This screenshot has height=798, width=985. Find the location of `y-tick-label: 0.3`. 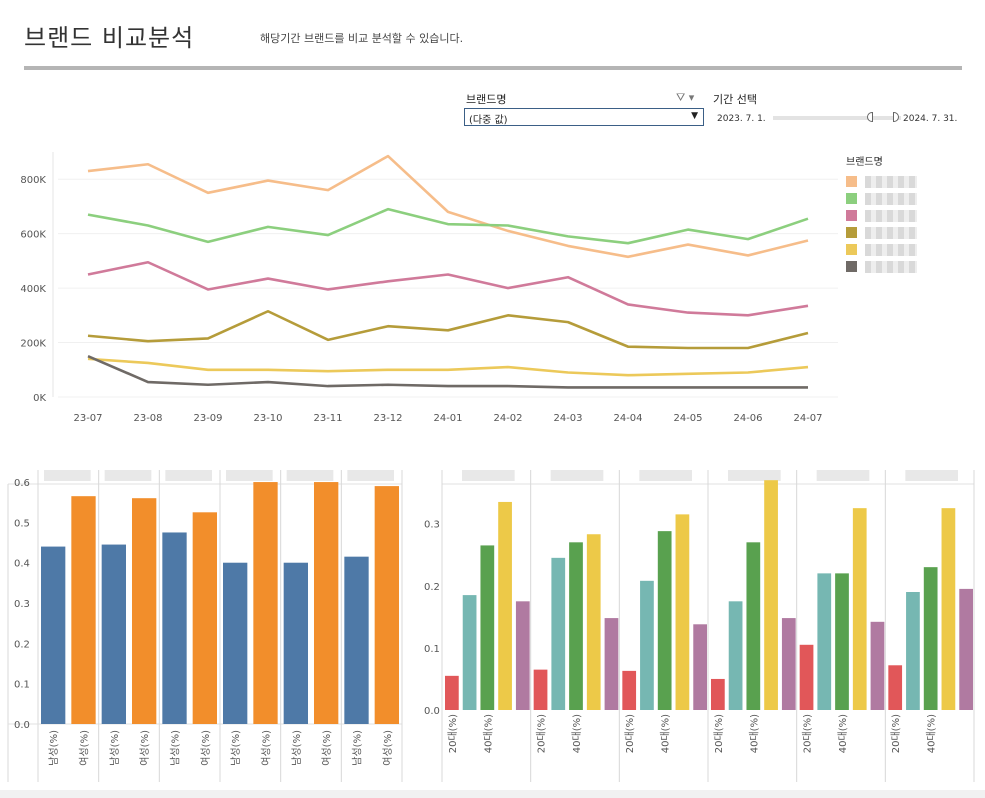

y-tick-label: 0.3 is located at coordinates (22, 604).